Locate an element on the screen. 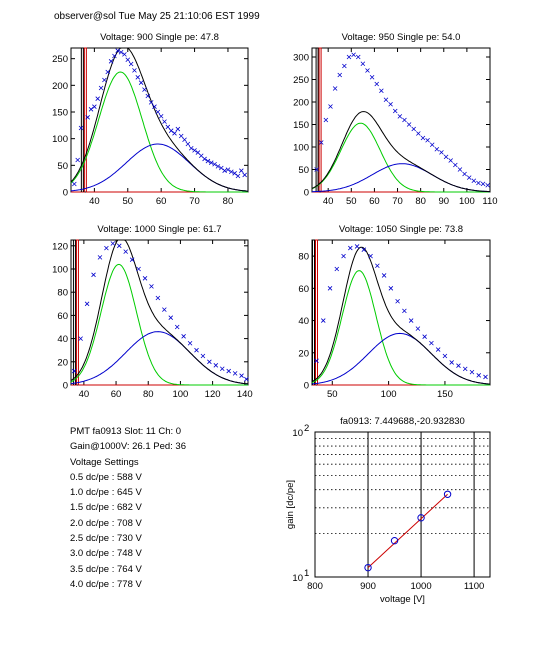 This screenshot has width=540, height=648. histogram-plot-1000v: 40 60 80 100 120 140 0 20 40 60 80 100 120 is located at coordinates (152, 319).